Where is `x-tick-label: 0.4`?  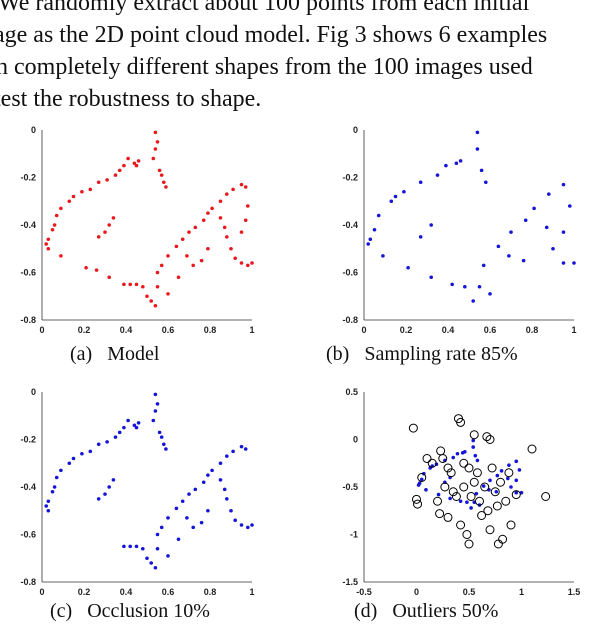
x-tick-label: 0.4 is located at coordinates (448, 330).